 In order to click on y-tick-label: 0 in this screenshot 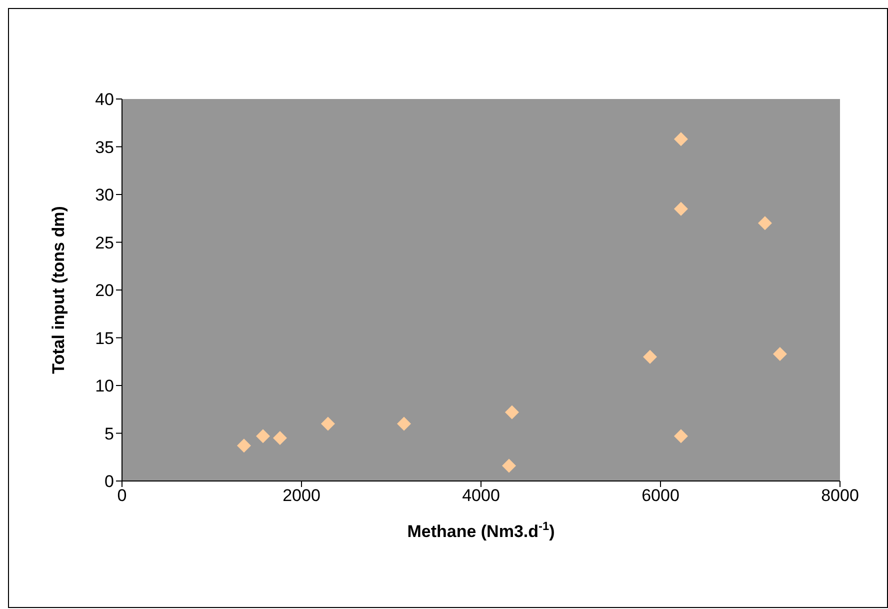, I will do `click(109, 482)`.